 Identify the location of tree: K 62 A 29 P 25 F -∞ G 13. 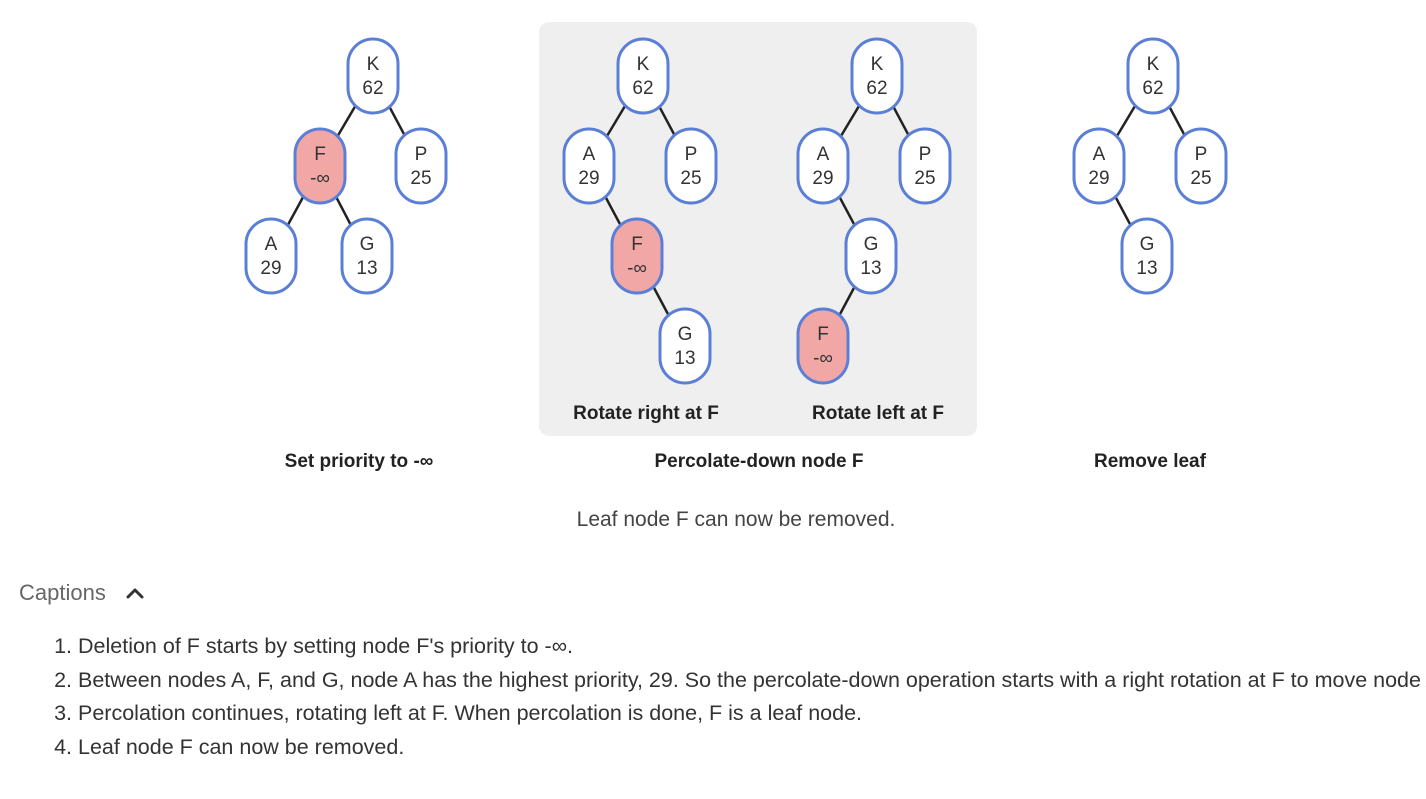
(640, 211).